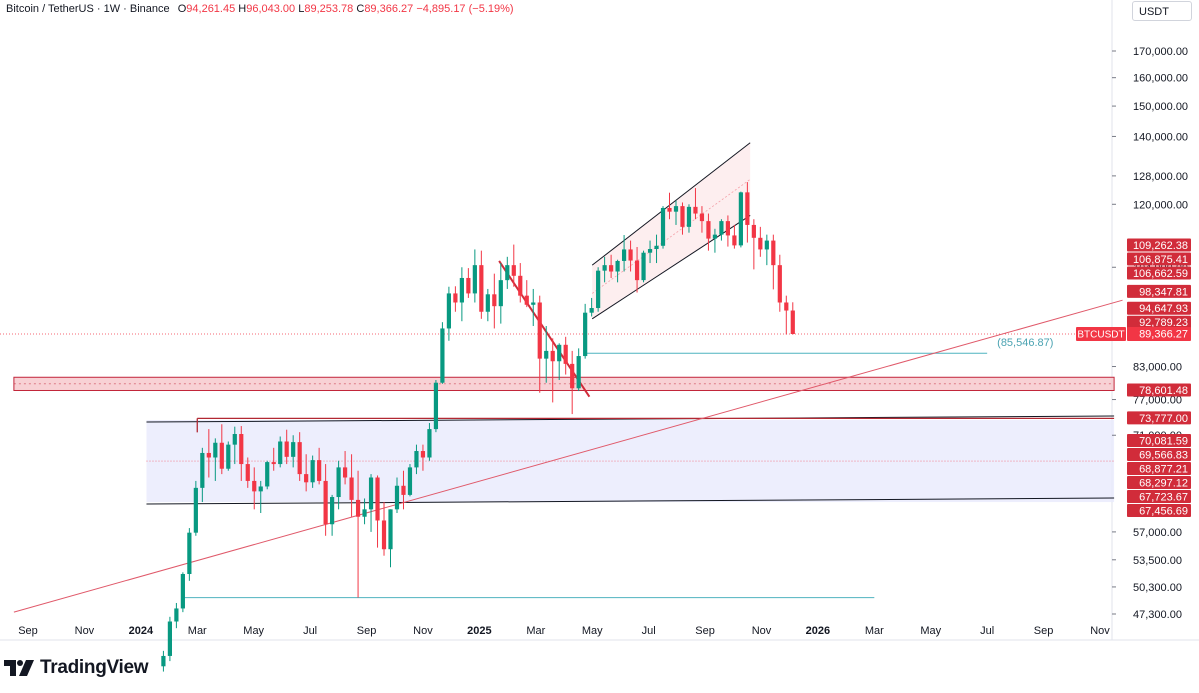 Image resolution: width=1199 pixels, height=693 pixels. Describe the element at coordinates (88, 9) in the screenshot. I see `symbol-title: Bitcoin / TetherUS · 1W · Binance` at that location.